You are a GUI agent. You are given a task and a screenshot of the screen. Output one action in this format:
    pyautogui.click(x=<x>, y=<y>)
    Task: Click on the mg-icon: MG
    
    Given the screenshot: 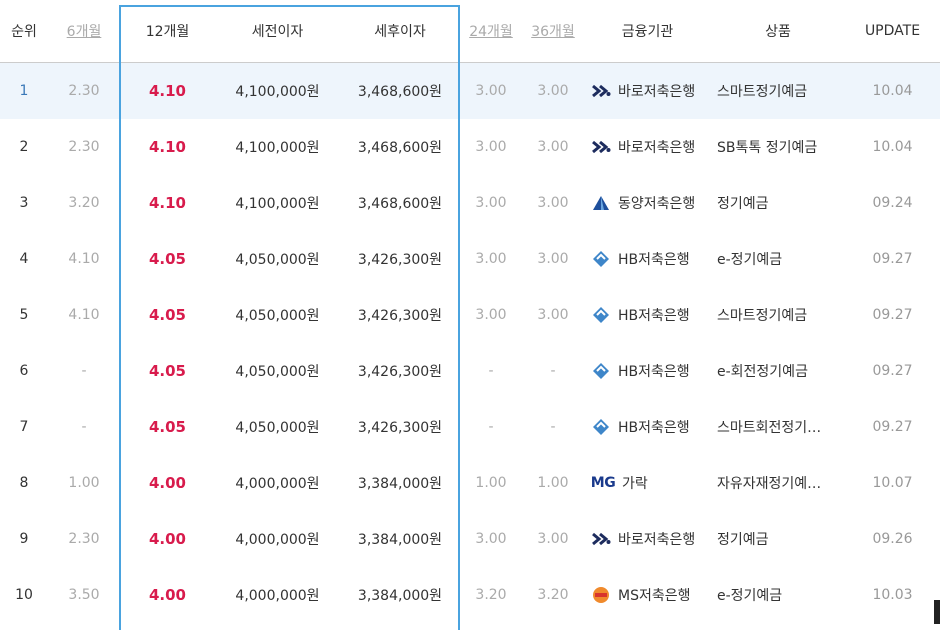 What is the action you would take?
    pyautogui.click(x=603, y=483)
    